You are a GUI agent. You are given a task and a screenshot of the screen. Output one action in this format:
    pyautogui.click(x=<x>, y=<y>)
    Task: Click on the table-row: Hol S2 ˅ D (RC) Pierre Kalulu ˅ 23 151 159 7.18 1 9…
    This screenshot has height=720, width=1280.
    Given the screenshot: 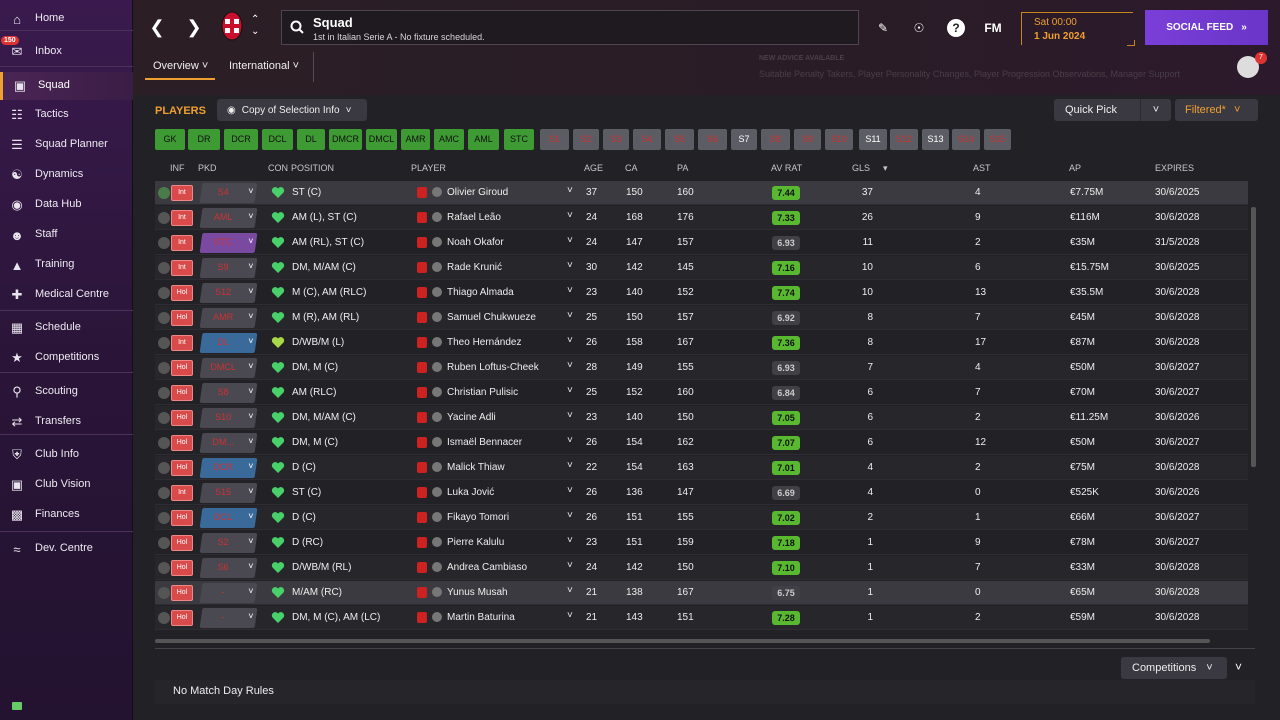 What is the action you would take?
    pyautogui.click(x=701, y=543)
    